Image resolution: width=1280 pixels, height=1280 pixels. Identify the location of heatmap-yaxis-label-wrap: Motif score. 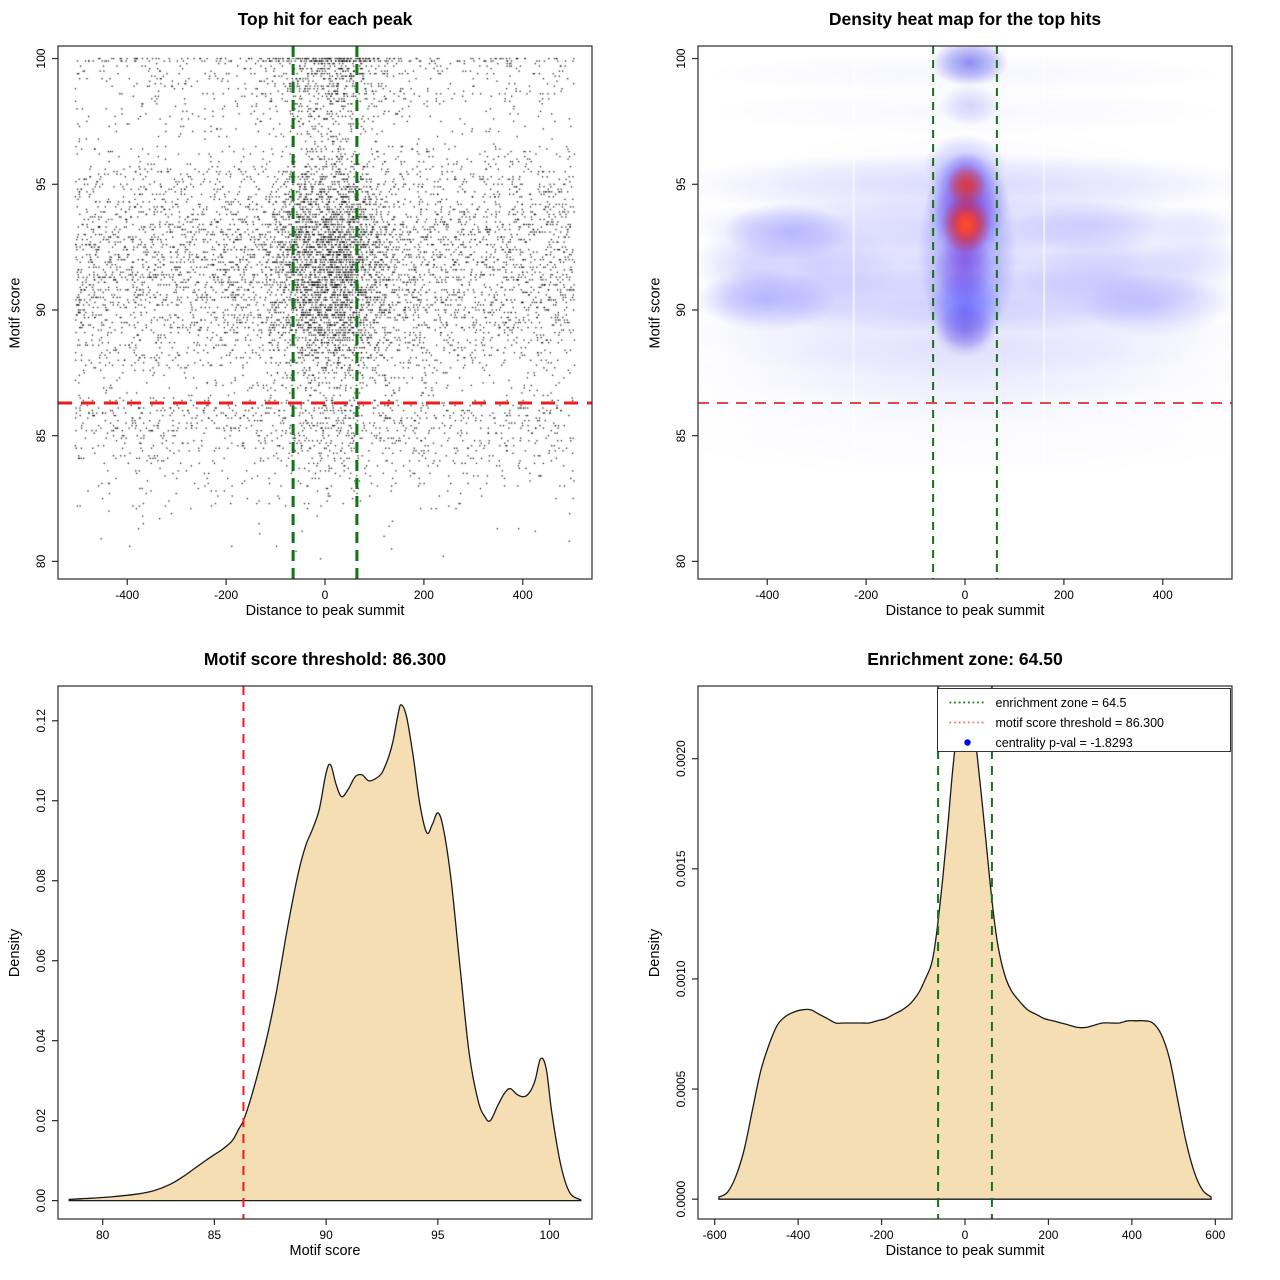
(655, 312).